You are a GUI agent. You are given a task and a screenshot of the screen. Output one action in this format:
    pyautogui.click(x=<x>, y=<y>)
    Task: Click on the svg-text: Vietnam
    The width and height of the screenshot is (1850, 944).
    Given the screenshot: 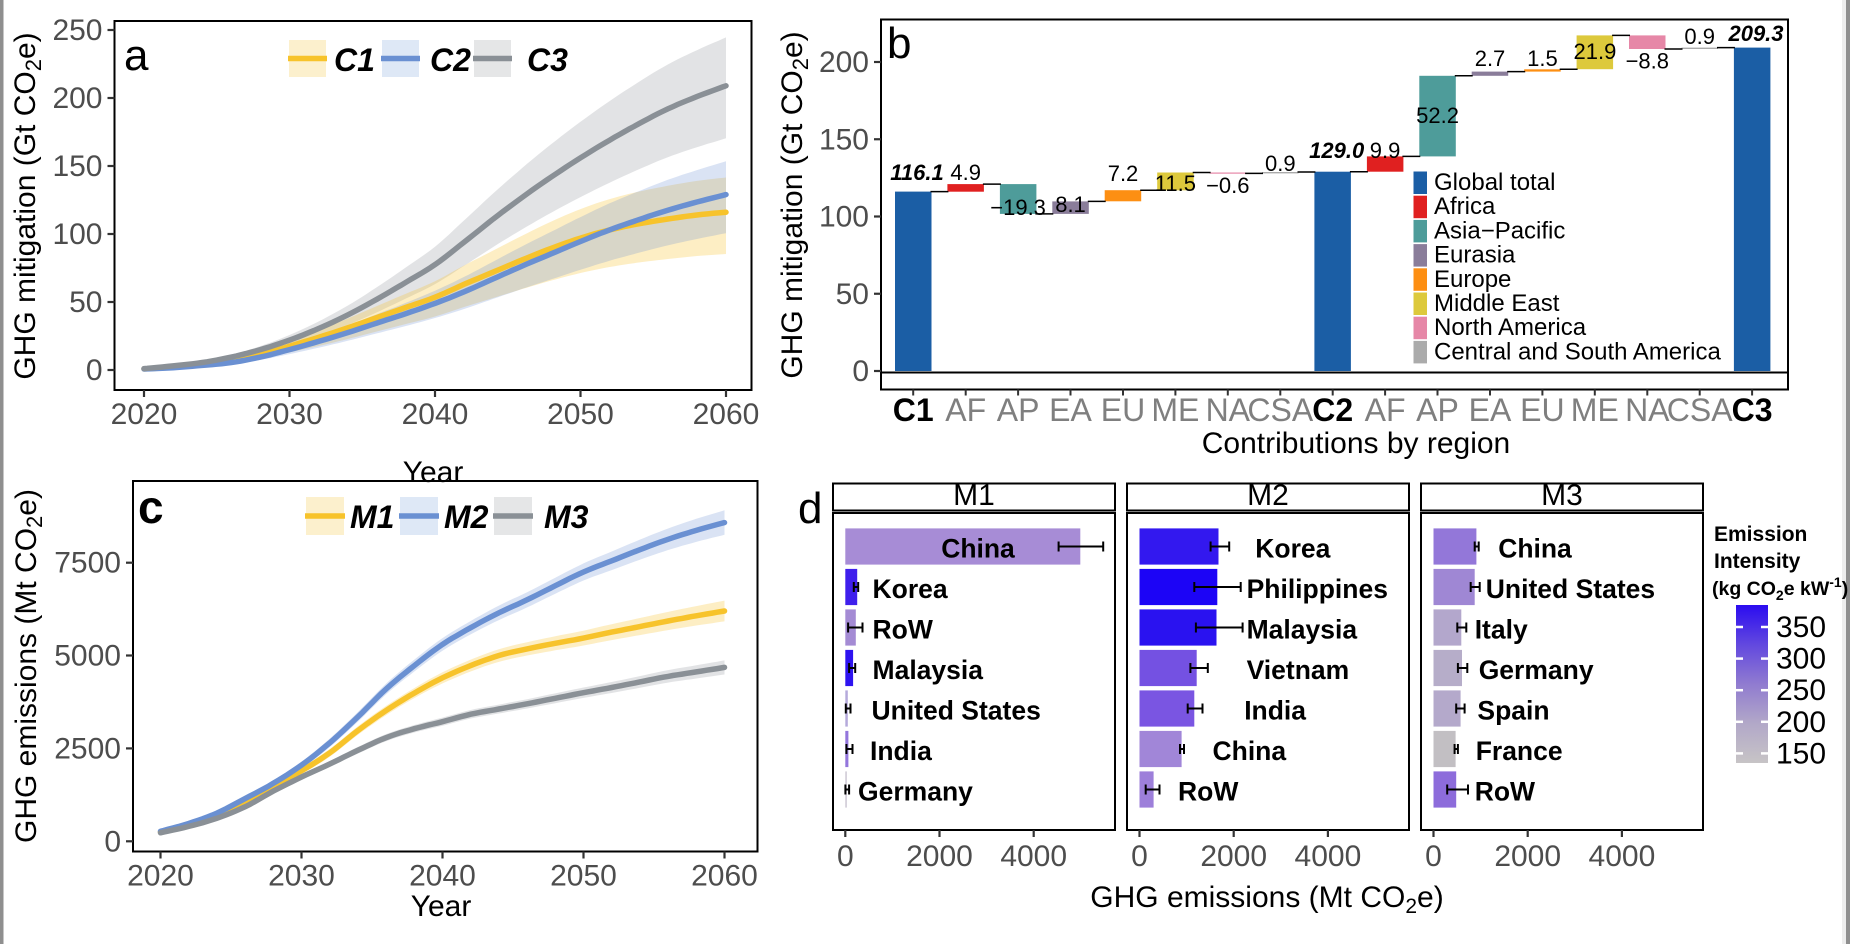 What is the action you would take?
    pyautogui.click(x=1298, y=670)
    